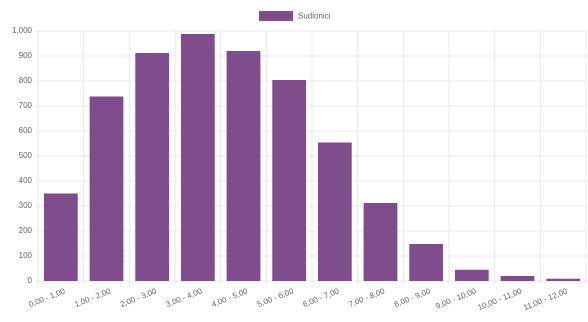 The width and height of the screenshot is (588, 322). I want to click on x-tick-label: 6,00 - 7,00, so click(321, 297).